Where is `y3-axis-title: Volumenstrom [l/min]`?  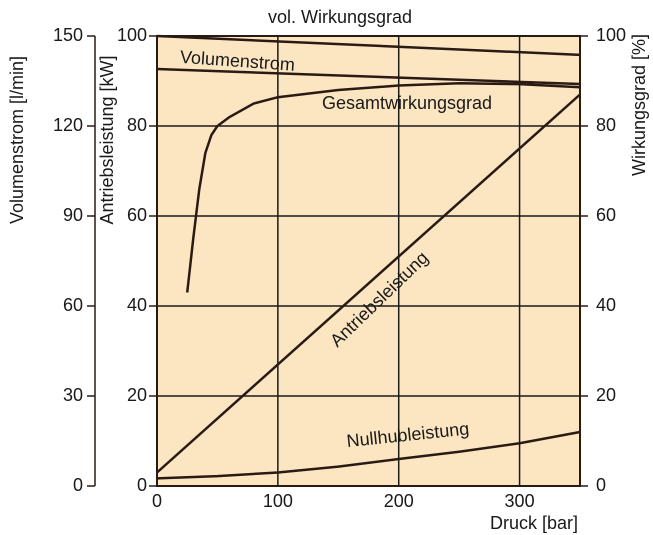 y3-axis-title: Volumenstrom [l/min] is located at coordinates (17, 140).